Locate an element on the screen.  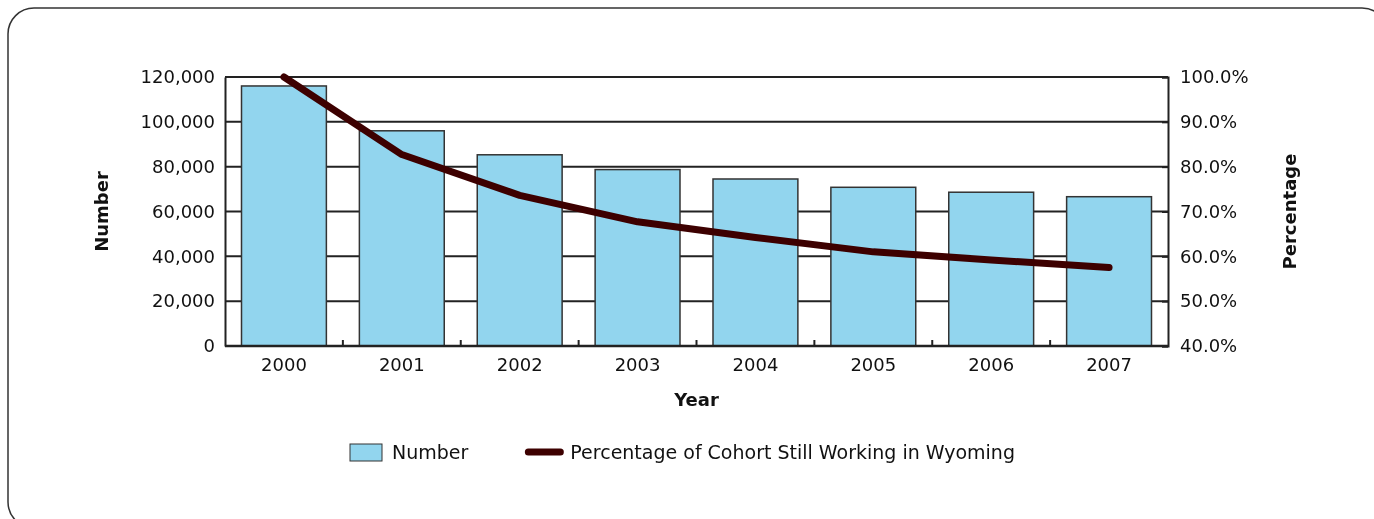
y-axis-title: Number is located at coordinates (101, 211).